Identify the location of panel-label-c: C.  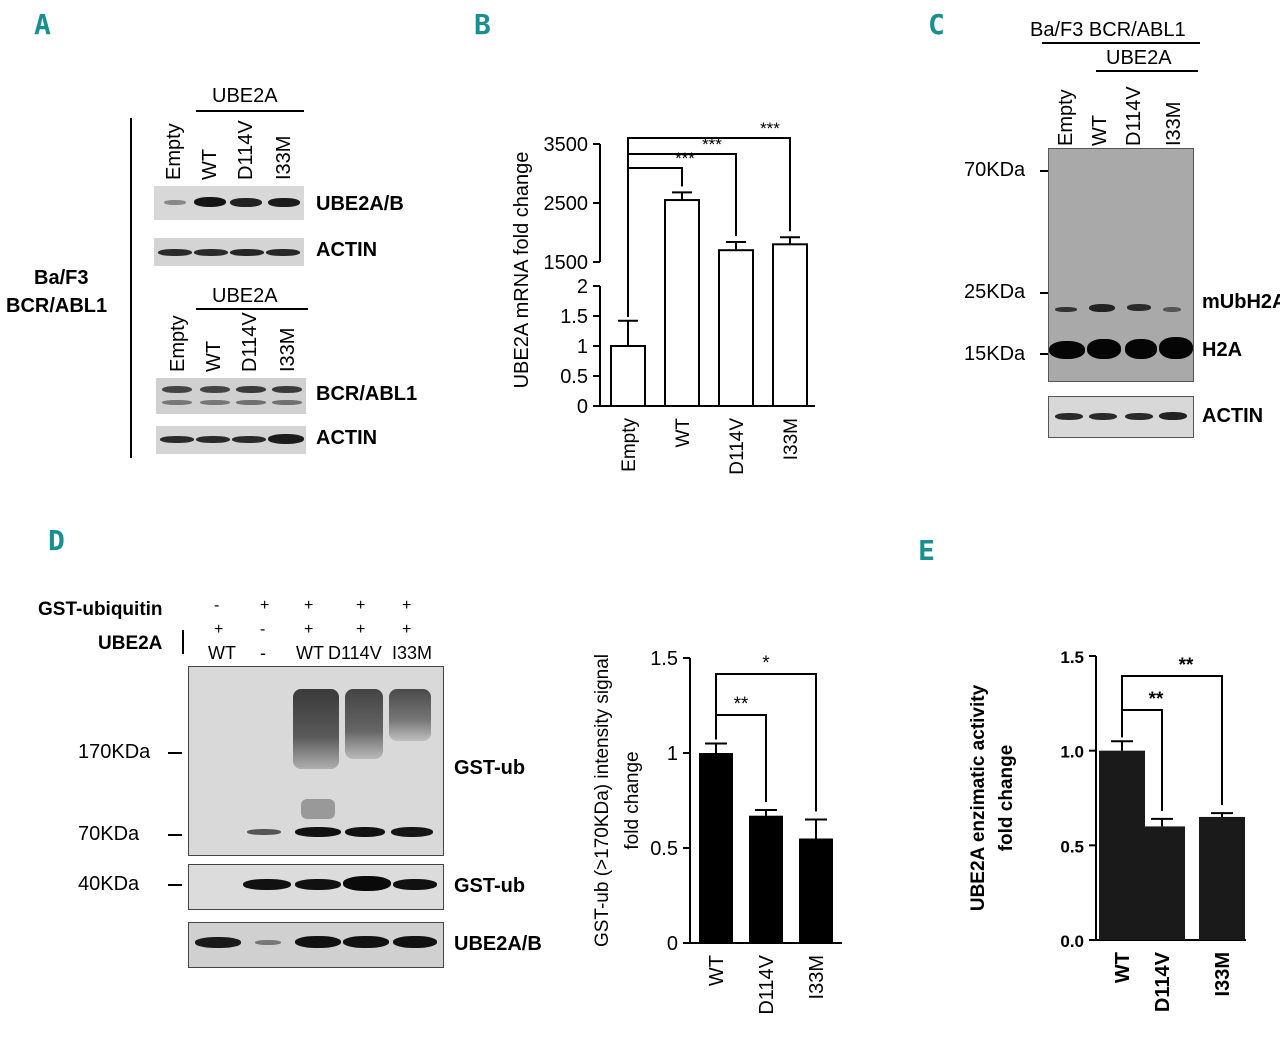
(936, 24).